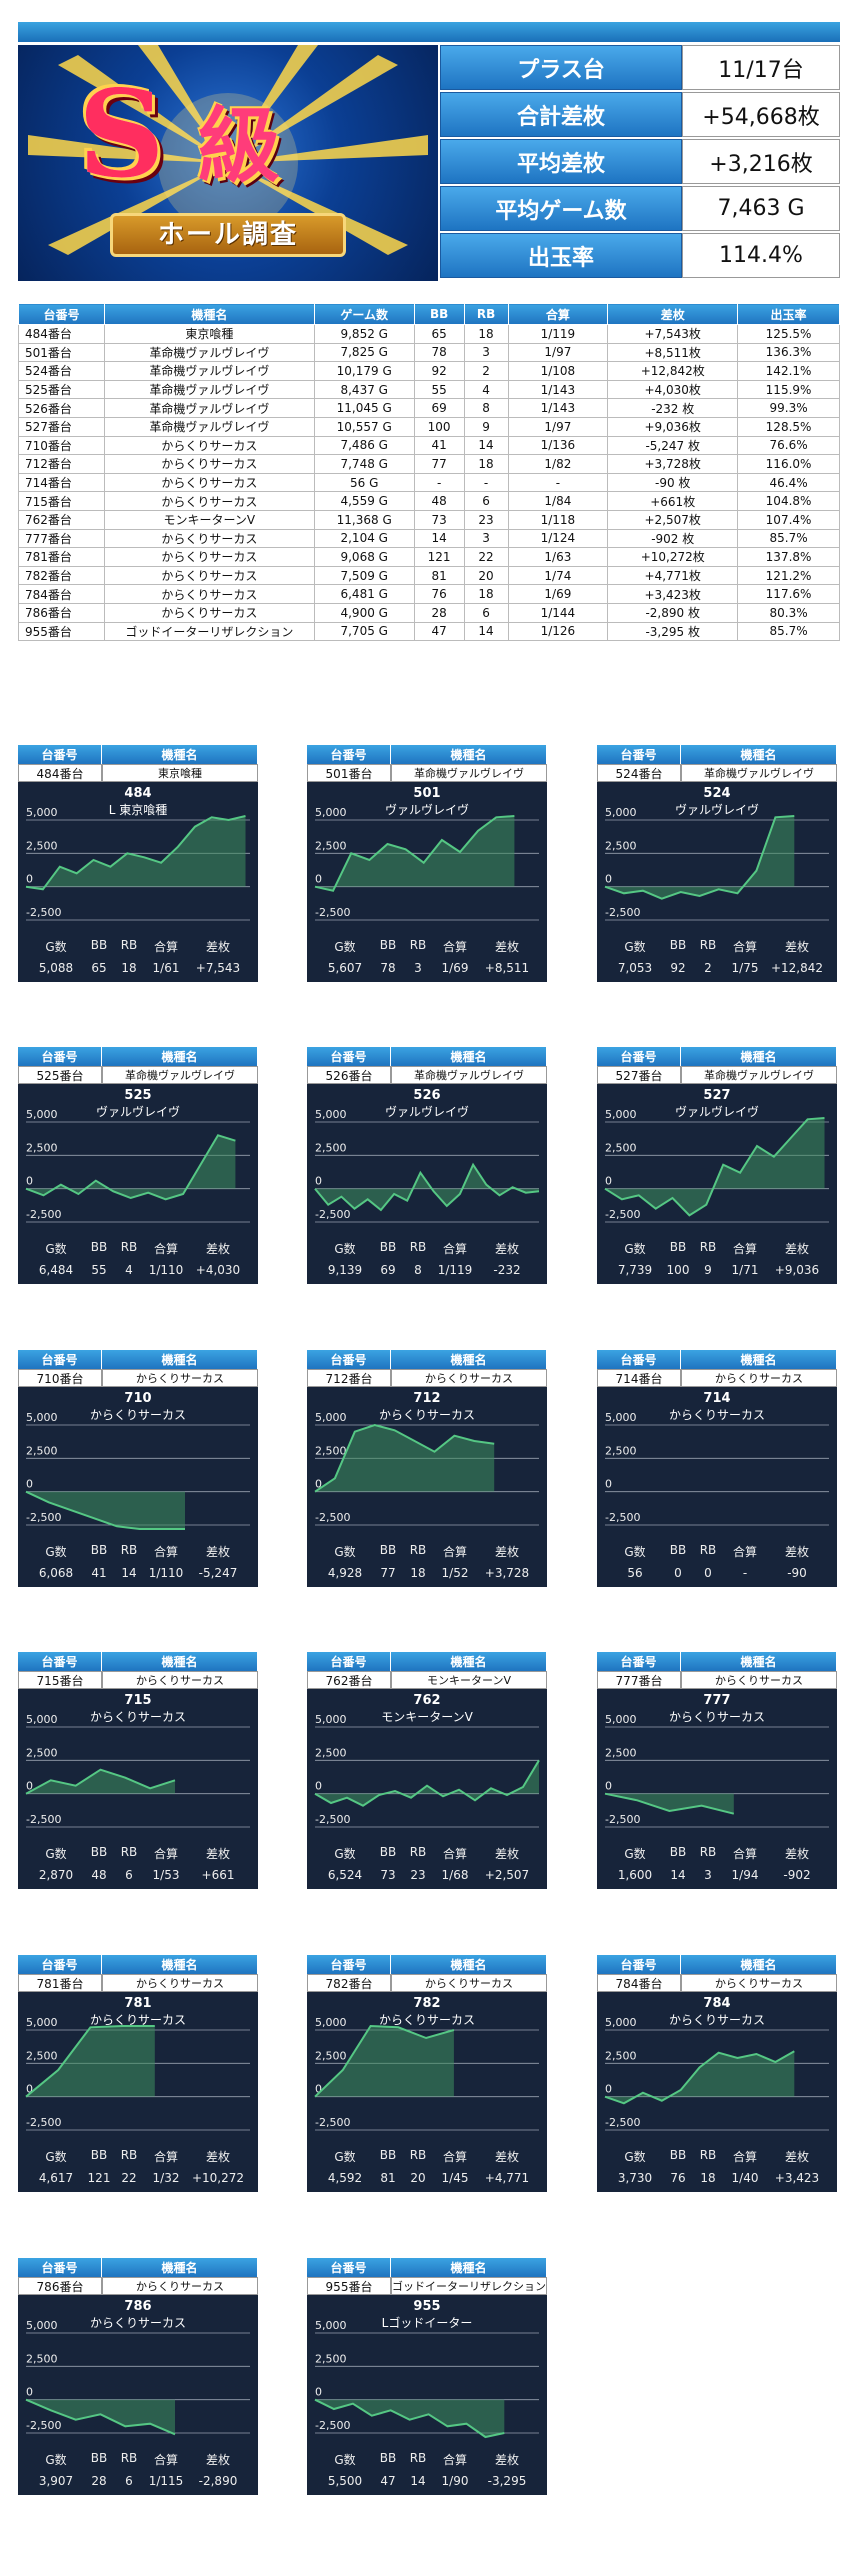 The width and height of the screenshot is (860, 2560). What do you see at coordinates (759, 1983) in the screenshot?
I see `card-model: からくりサーカス` at bounding box center [759, 1983].